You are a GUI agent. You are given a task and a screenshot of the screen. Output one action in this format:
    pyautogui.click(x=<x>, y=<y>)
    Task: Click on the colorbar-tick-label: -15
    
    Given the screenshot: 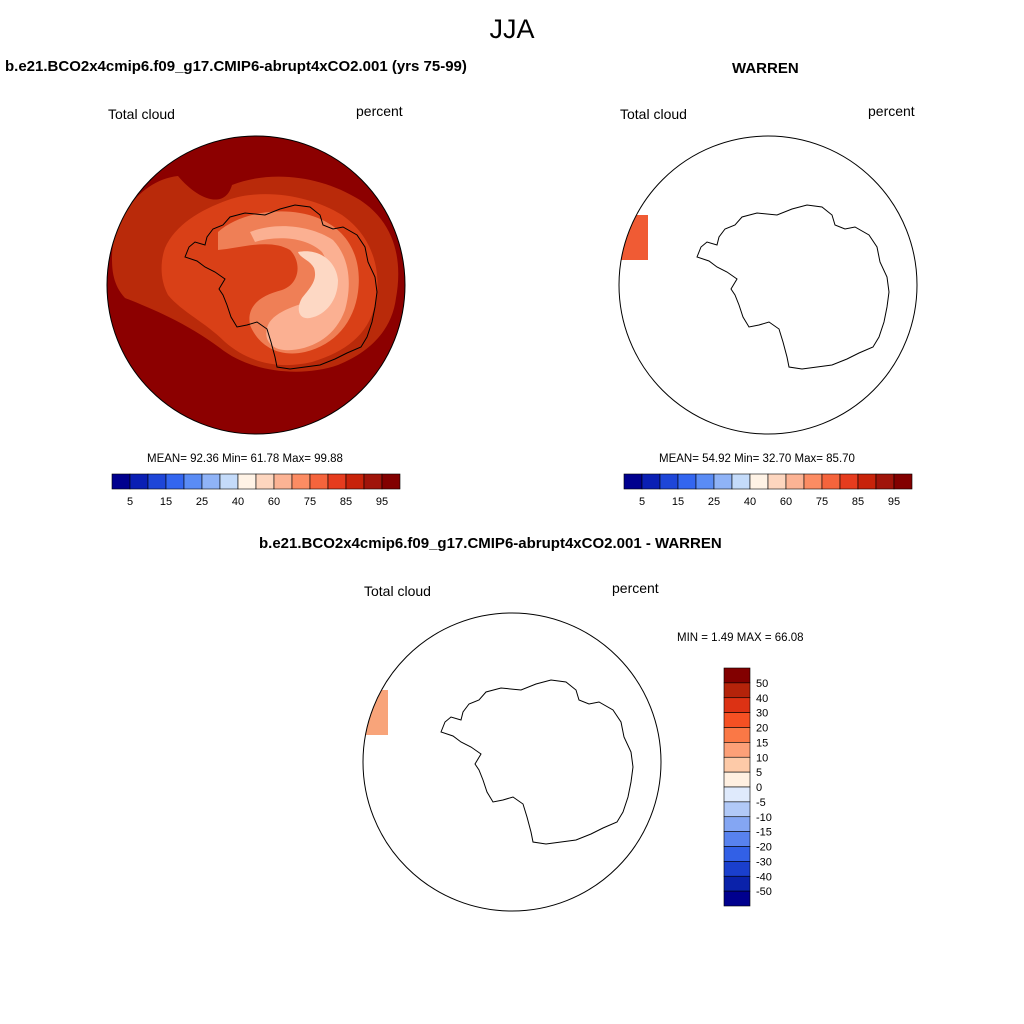 What is the action you would take?
    pyautogui.click(x=764, y=833)
    